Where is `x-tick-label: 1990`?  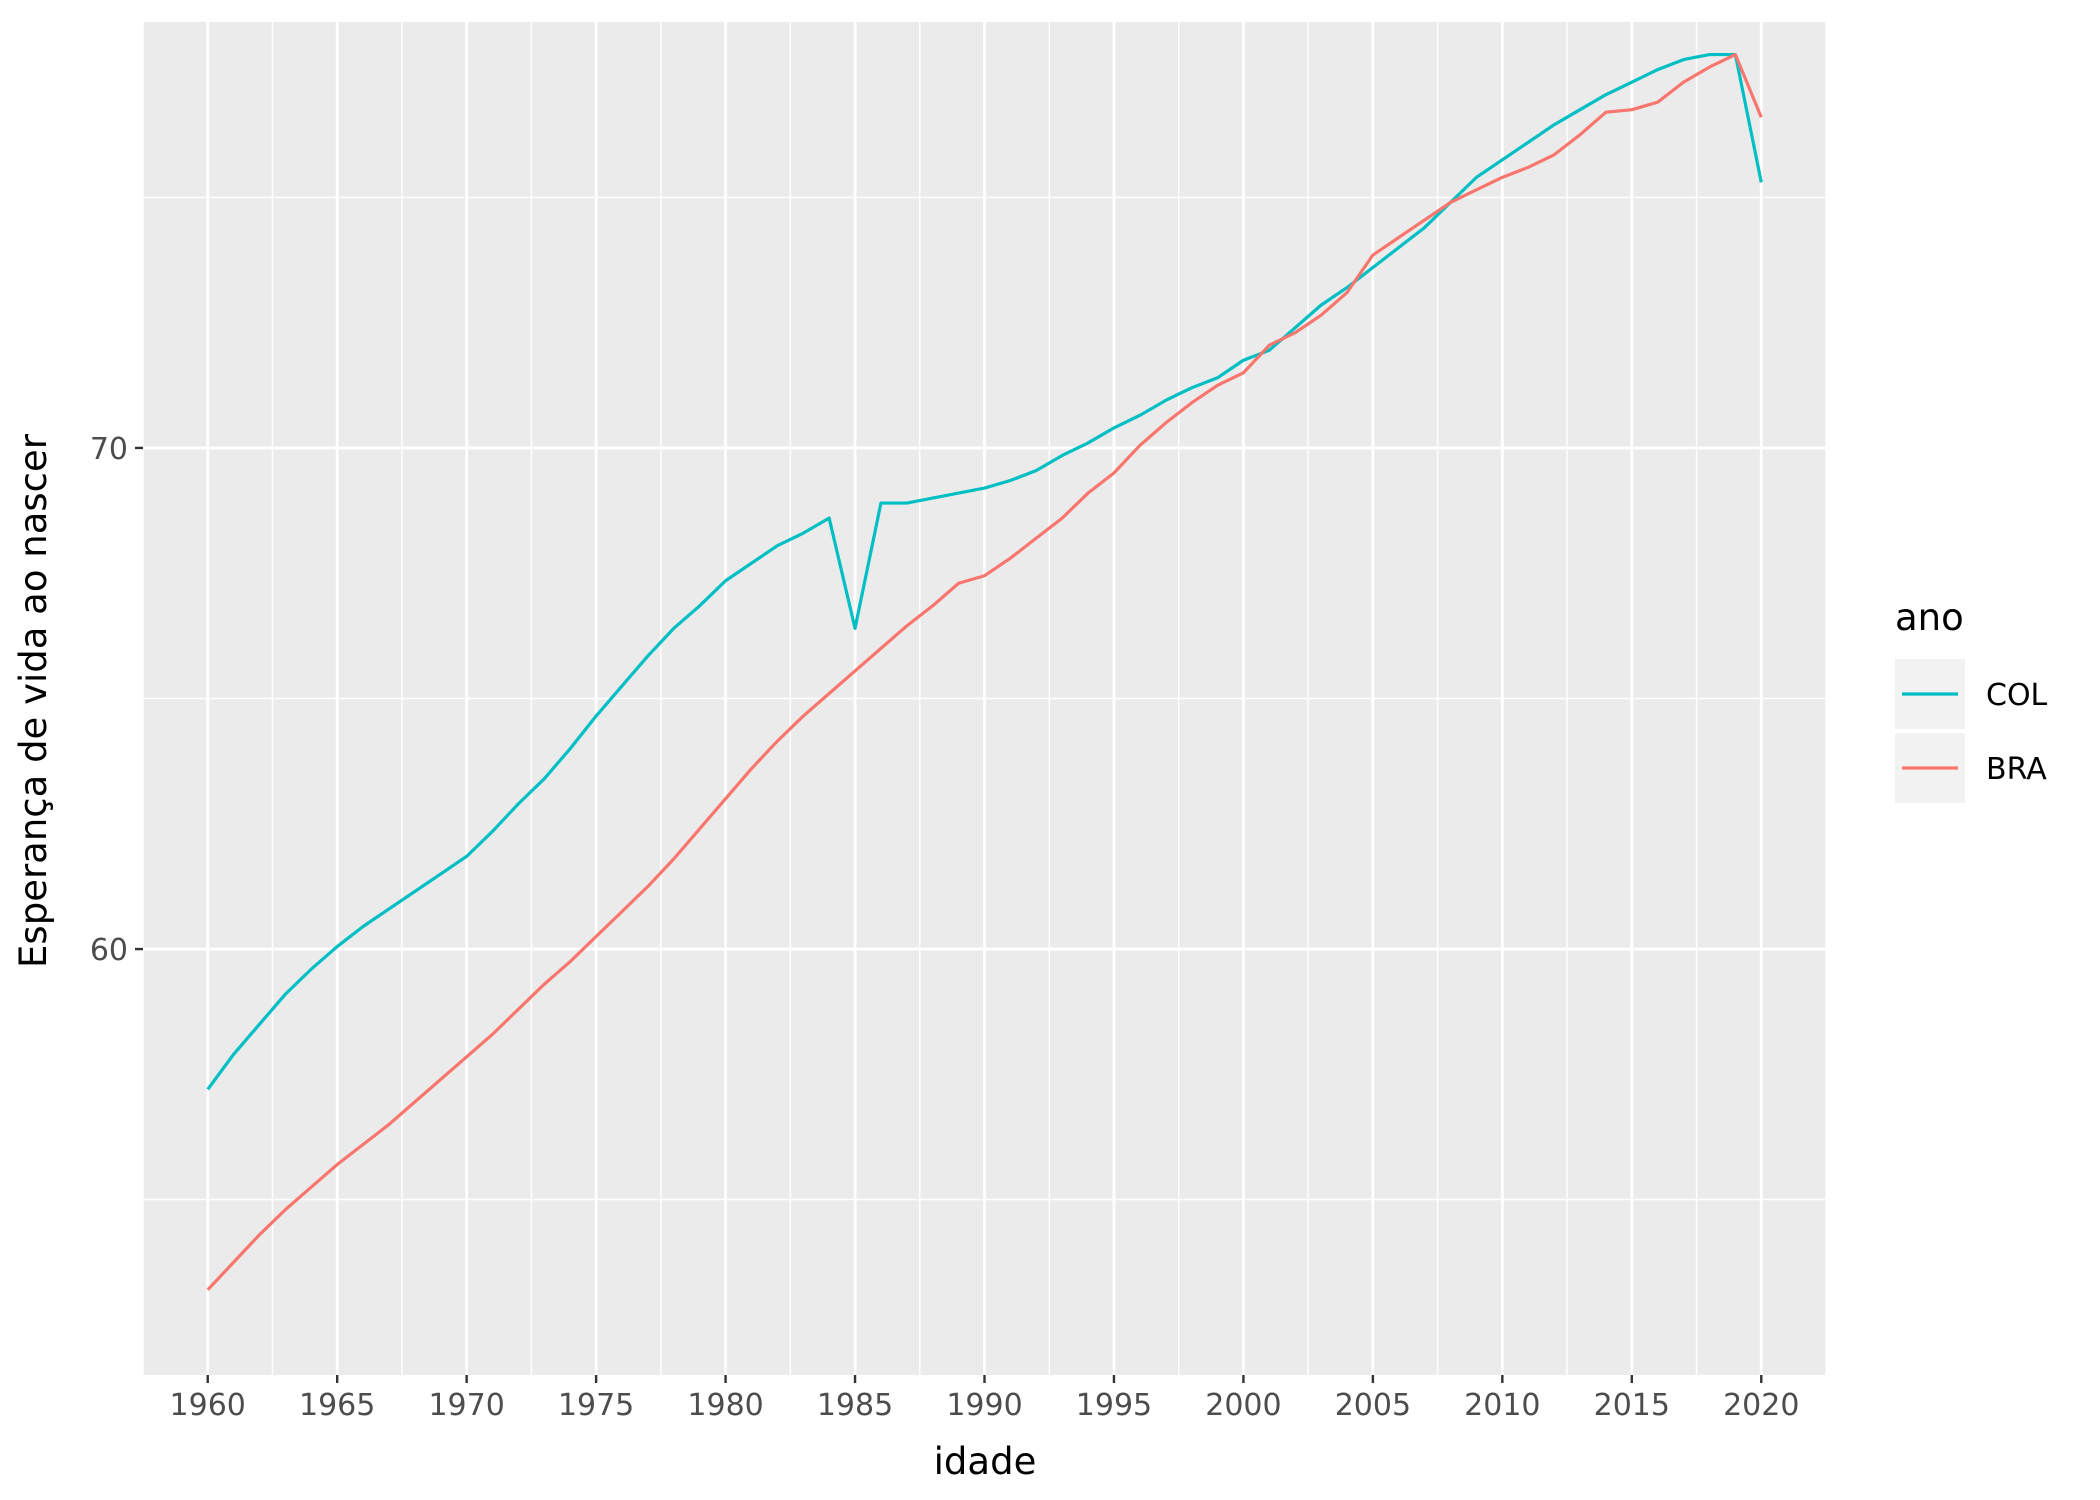
x-tick-label: 1990 is located at coordinates (984, 1405).